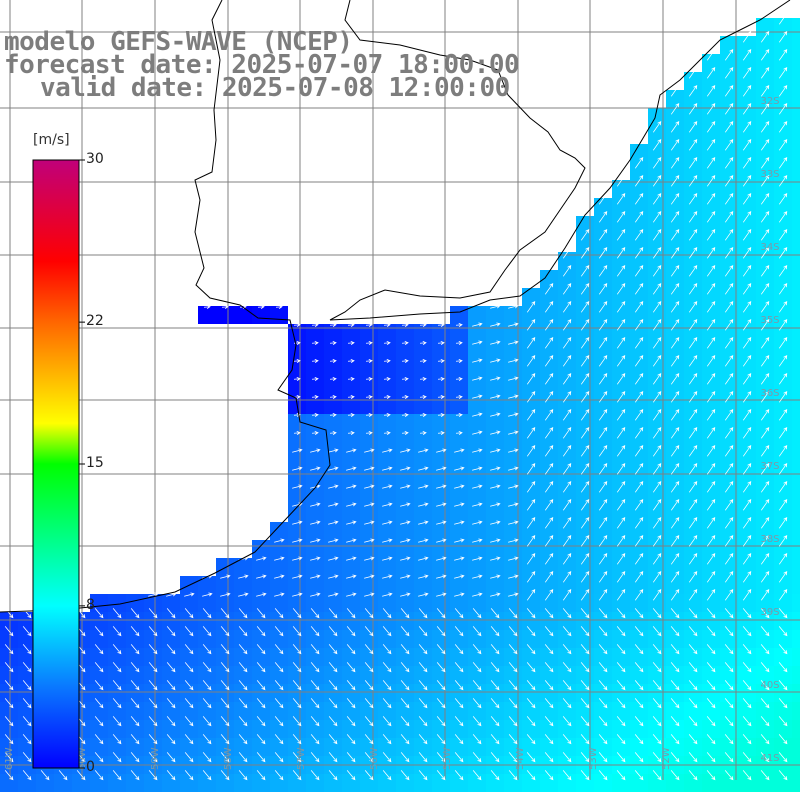  What do you see at coordinates (262, 65) in the screenshot?
I see `forecast-date: forecast date: 2025-07-07 18:00:00` at bounding box center [262, 65].